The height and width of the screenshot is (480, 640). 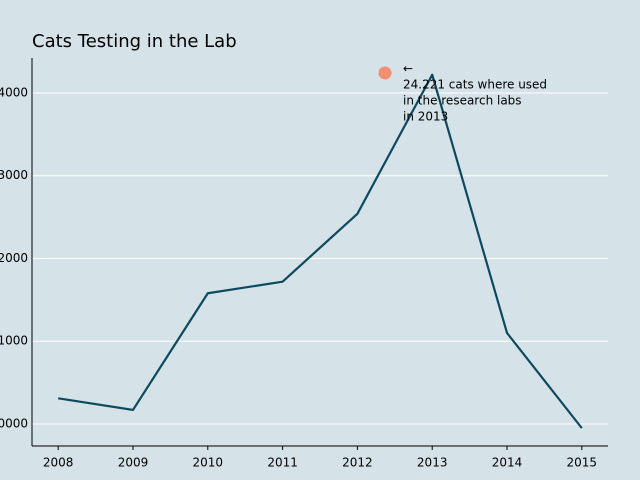 I want to click on x-tick-label: 2010, so click(x=208, y=463).